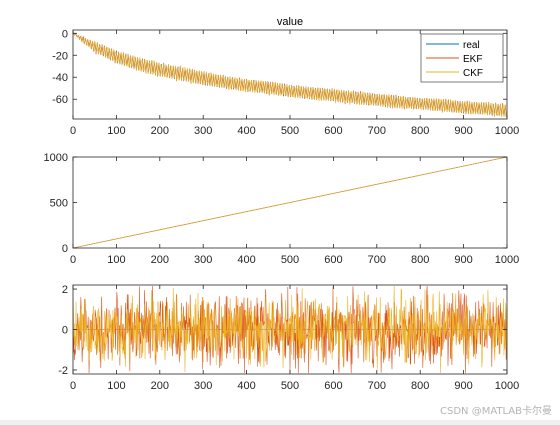 This screenshot has height=425, width=560. What do you see at coordinates (60, 78) in the screenshot?
I see `y-tick-label: -40` at bounding box center [60, 78].